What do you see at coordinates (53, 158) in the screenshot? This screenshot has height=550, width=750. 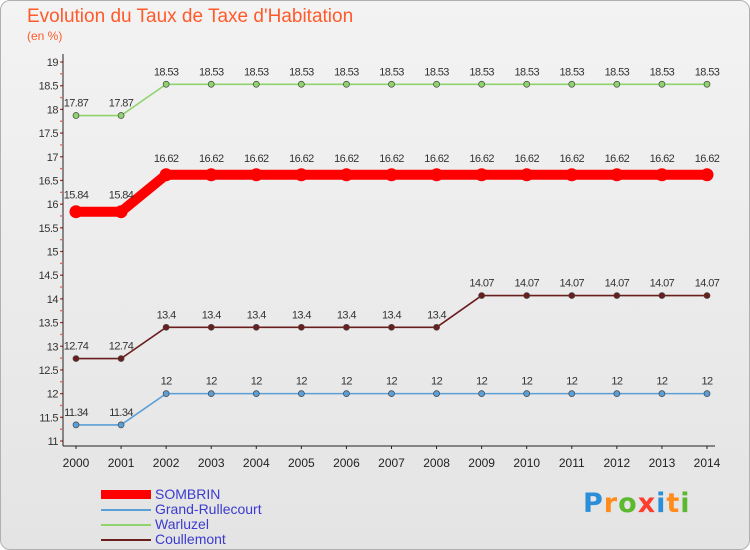 I see `y-tick-label: 17` at bounding box center [53, 158].